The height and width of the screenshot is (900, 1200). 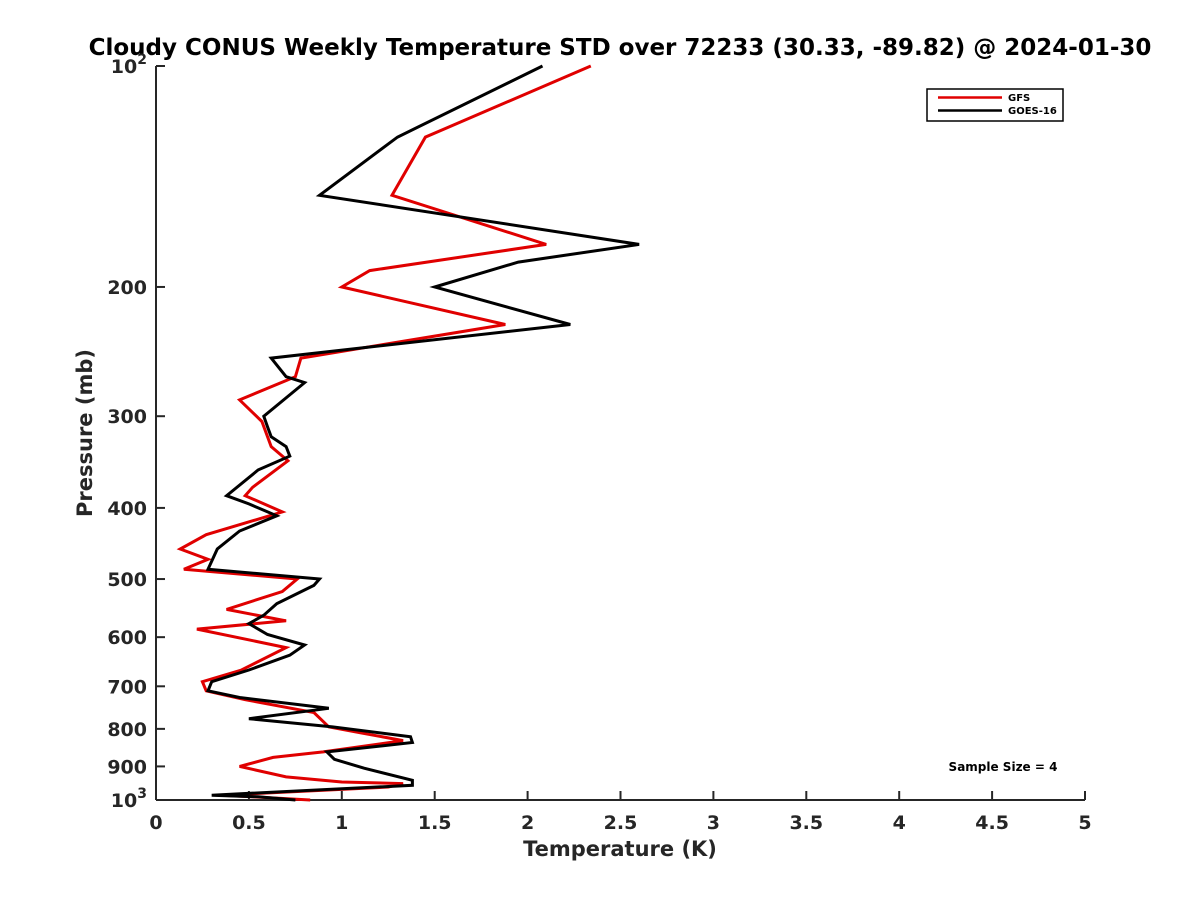 What do you see at coordinates (129, 65) in the screenshot?
I see `y-tick-label: 10²` at bounding box center [129, 65].